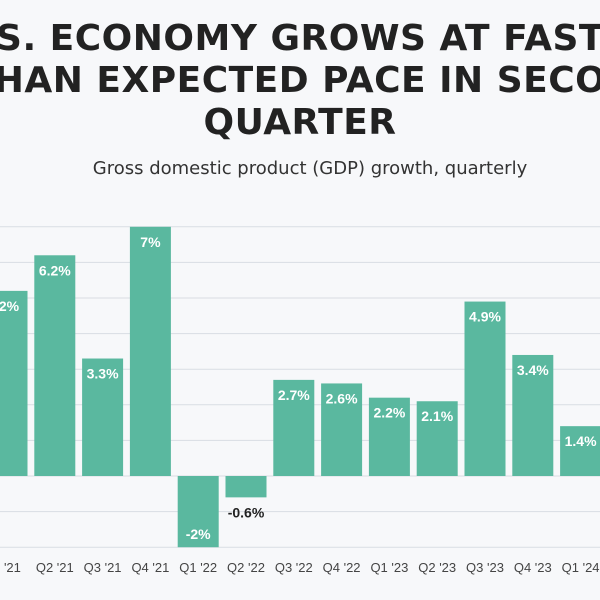 The width and height of the screenshot is (600, 600). Describe the element at coordinates (198, 567) in the screenshot. I see `x-tick-label: Q1 '22` at that location.